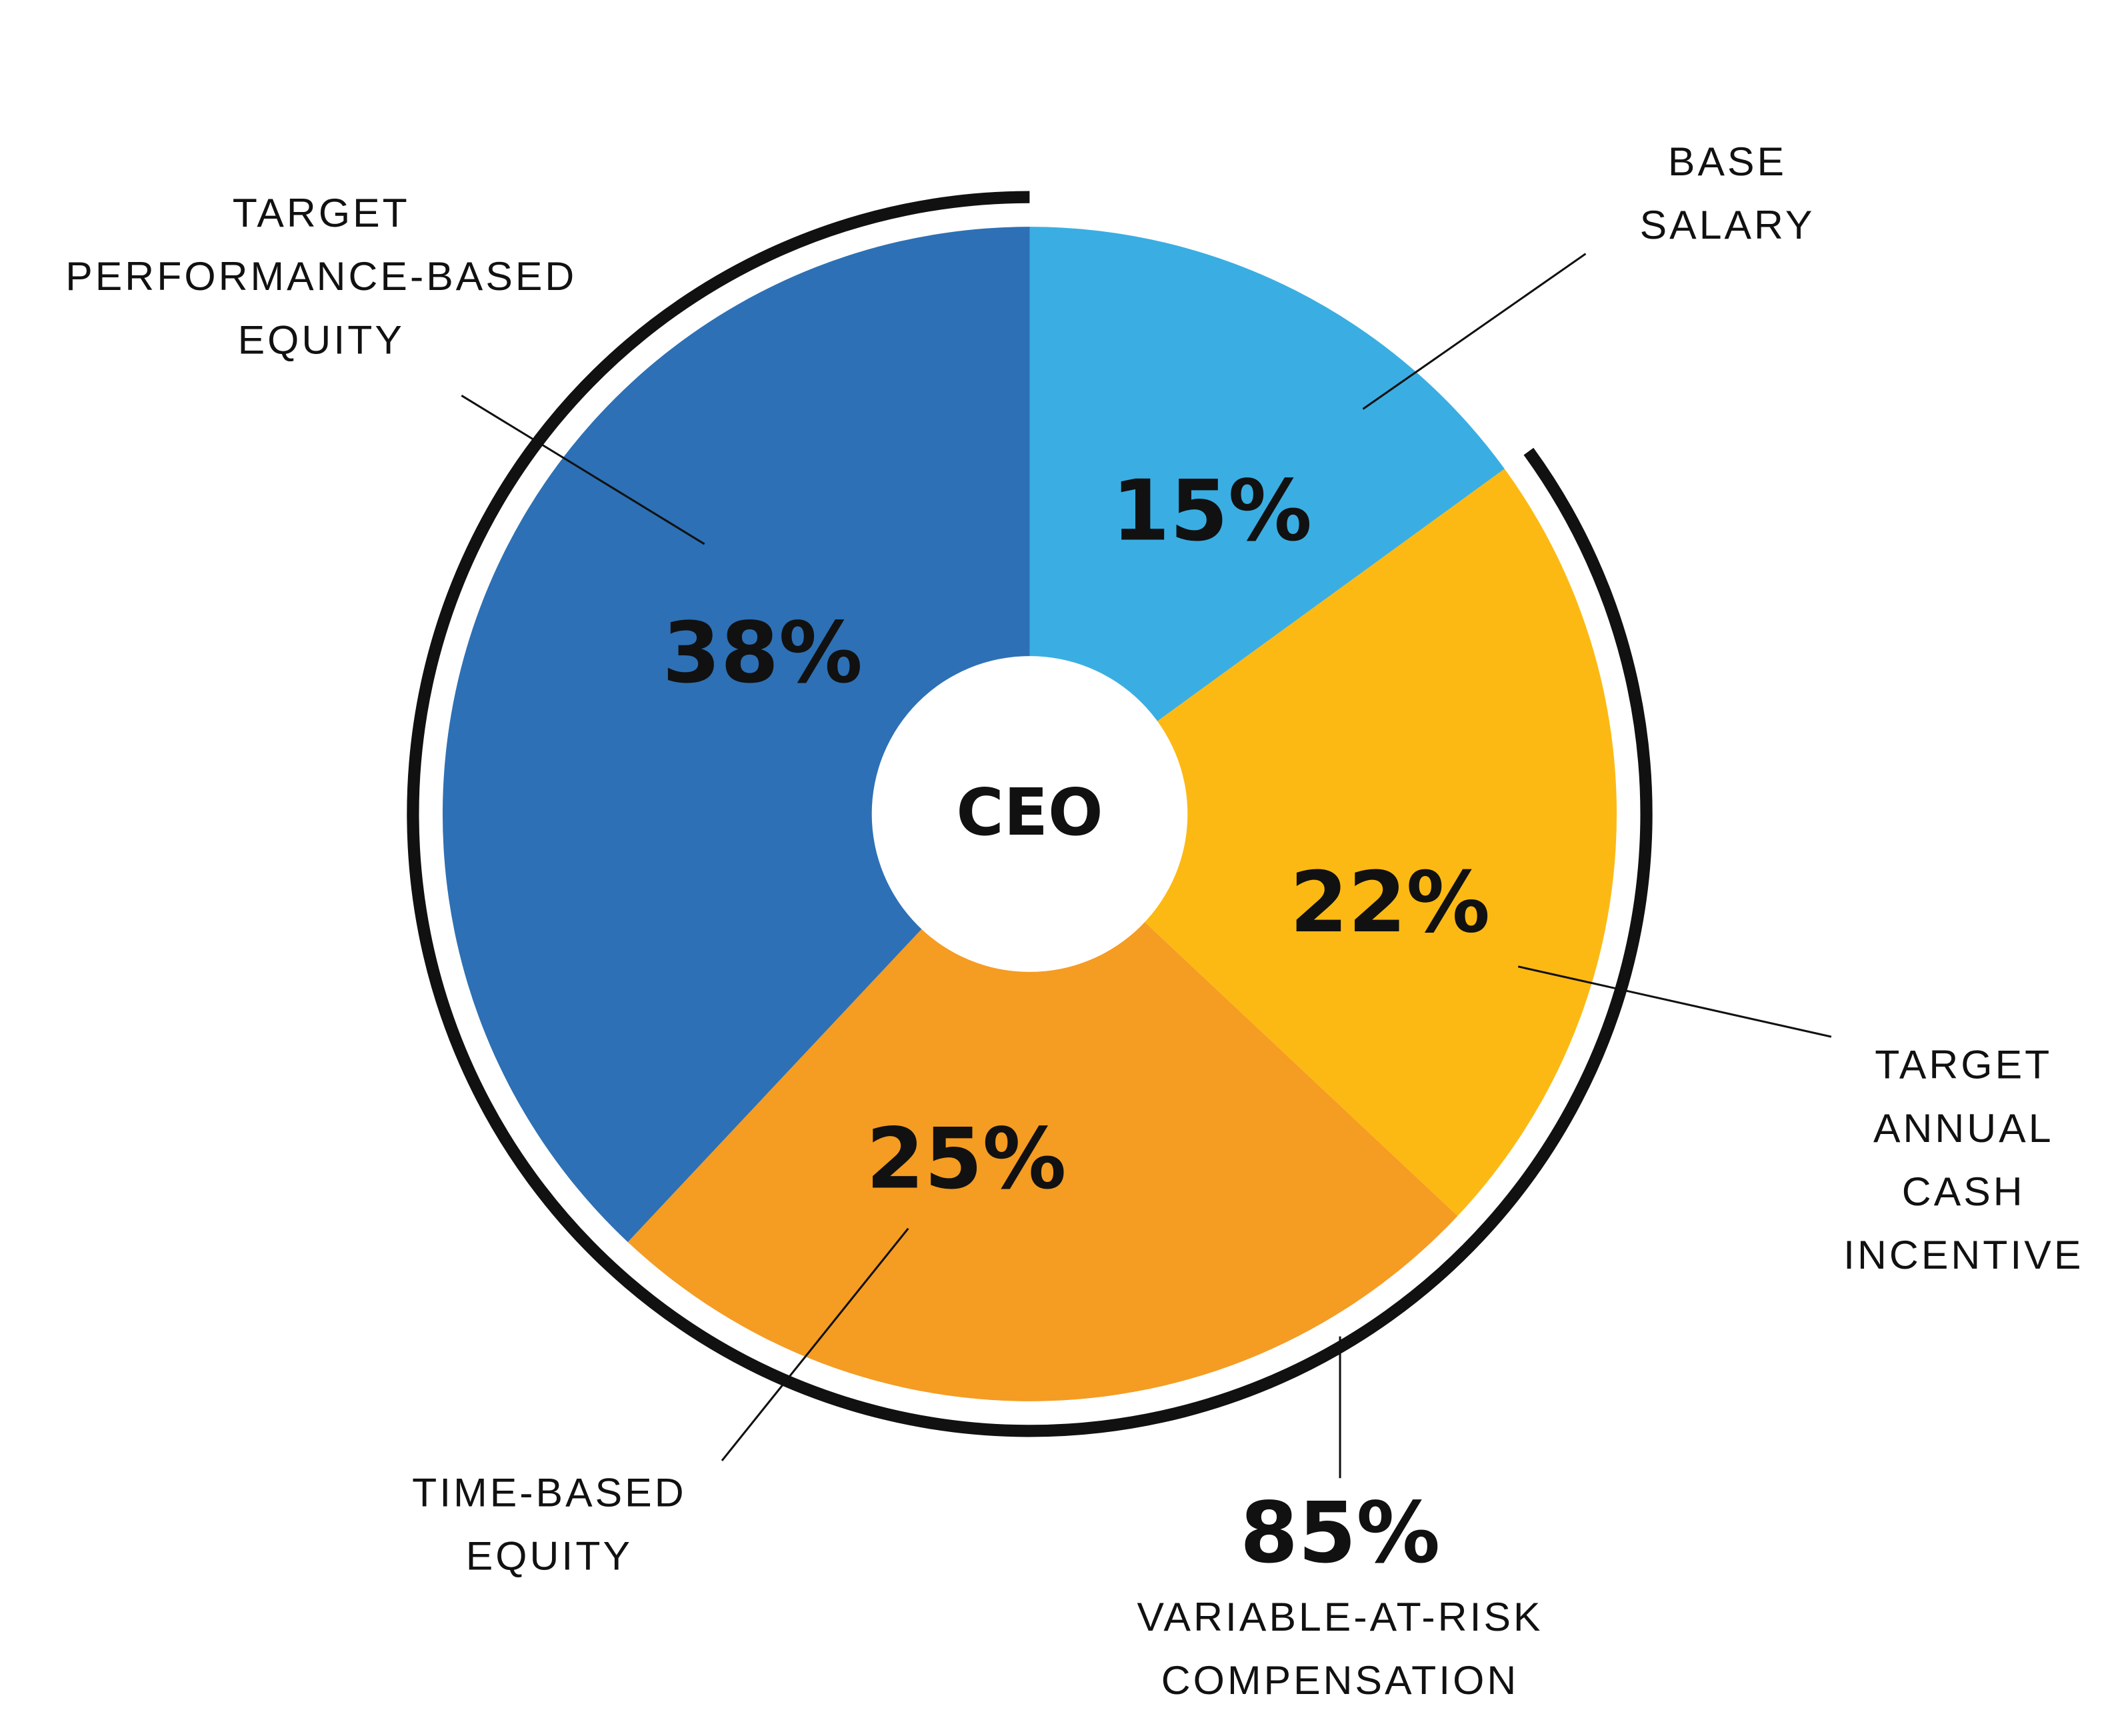  I want to click on category-label: BASE SALARY, so click(1727, 193).